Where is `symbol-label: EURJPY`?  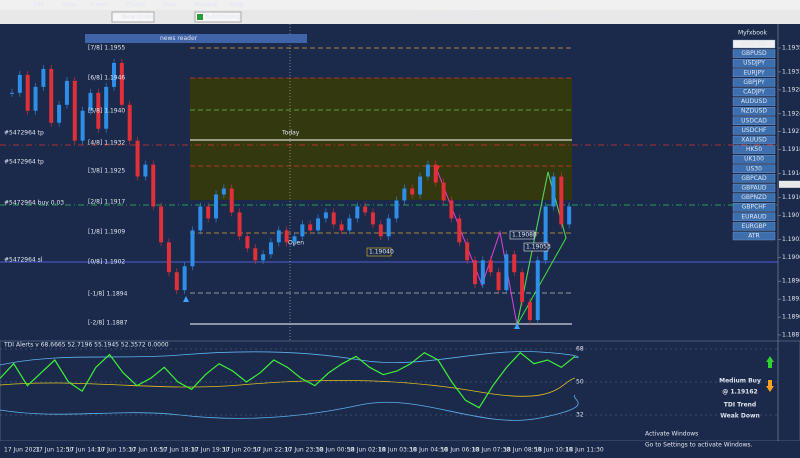 symbol-label: EURJPY is located at coordinates (754, 72).